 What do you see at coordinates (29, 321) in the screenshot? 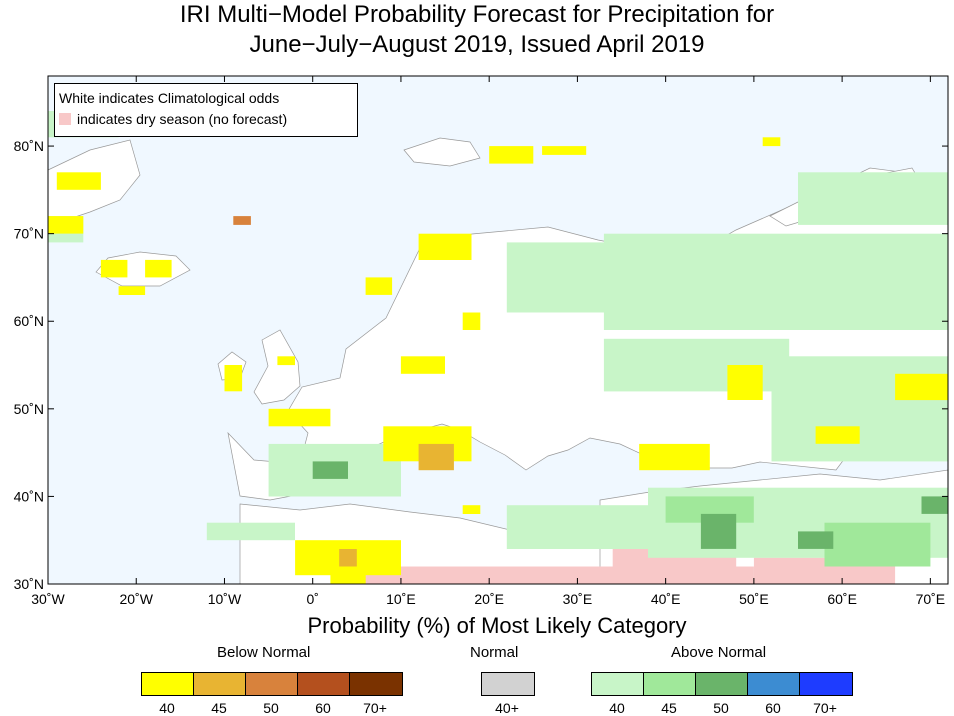
I see `lat-tick-label: 60˚N` at bounding box center [29, 321].